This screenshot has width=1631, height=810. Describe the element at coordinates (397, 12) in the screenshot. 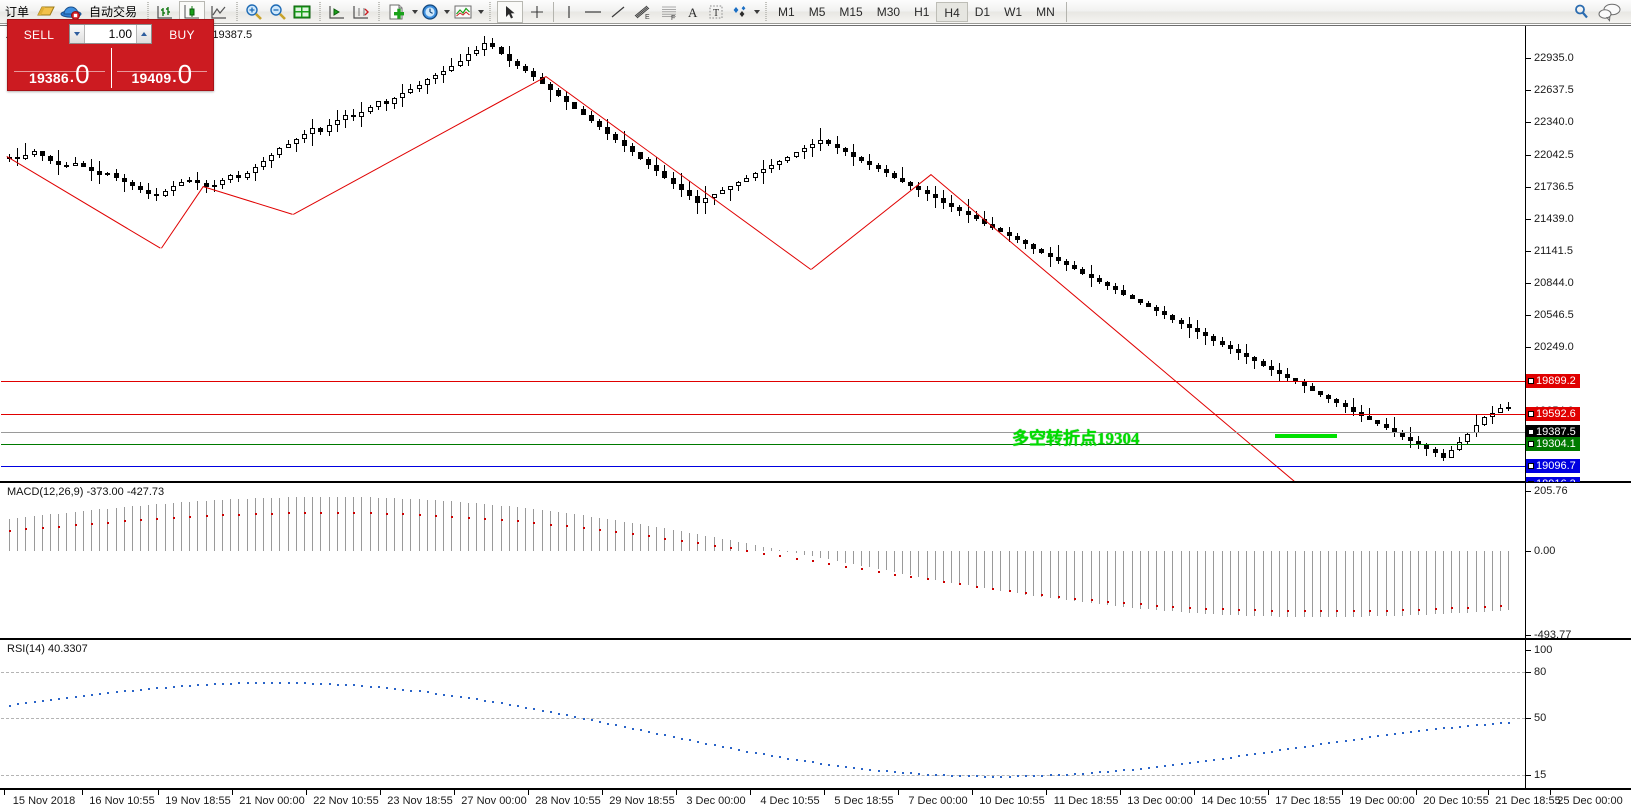

I see `new-order-icon` at that location.